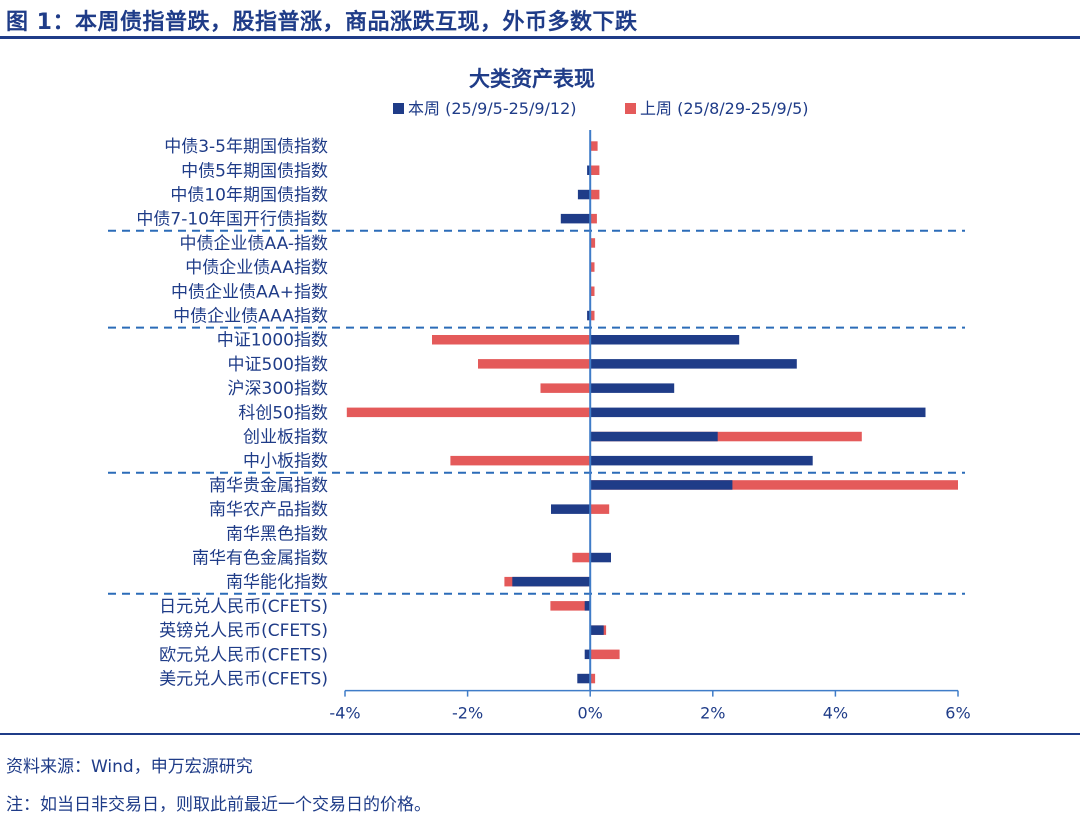  Describe the element at coordinates (277, 583) in the screenshot. I see `category-label-18: 南华能化指数` at that location.